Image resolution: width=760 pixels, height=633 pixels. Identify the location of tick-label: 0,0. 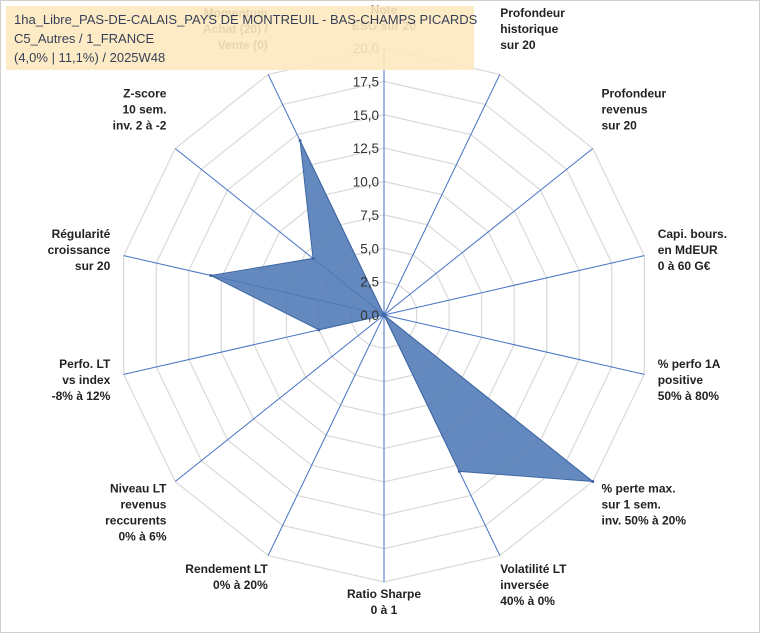
(369, 315).